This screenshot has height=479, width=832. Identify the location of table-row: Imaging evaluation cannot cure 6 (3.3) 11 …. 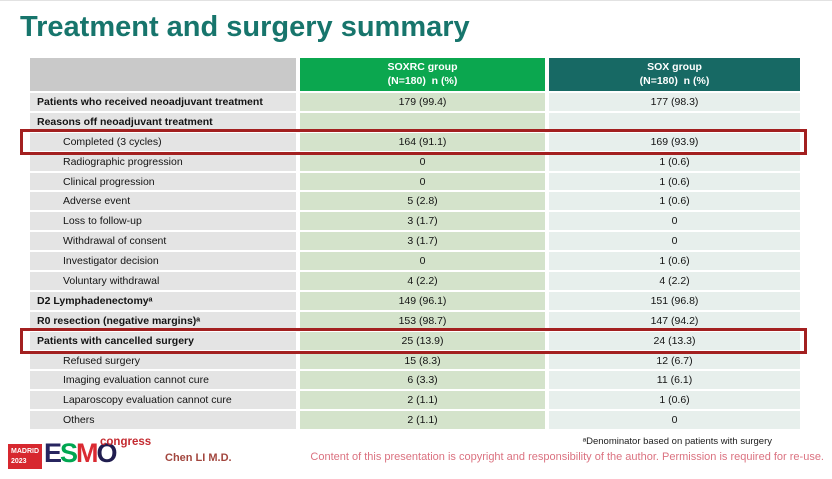
(415, 380).